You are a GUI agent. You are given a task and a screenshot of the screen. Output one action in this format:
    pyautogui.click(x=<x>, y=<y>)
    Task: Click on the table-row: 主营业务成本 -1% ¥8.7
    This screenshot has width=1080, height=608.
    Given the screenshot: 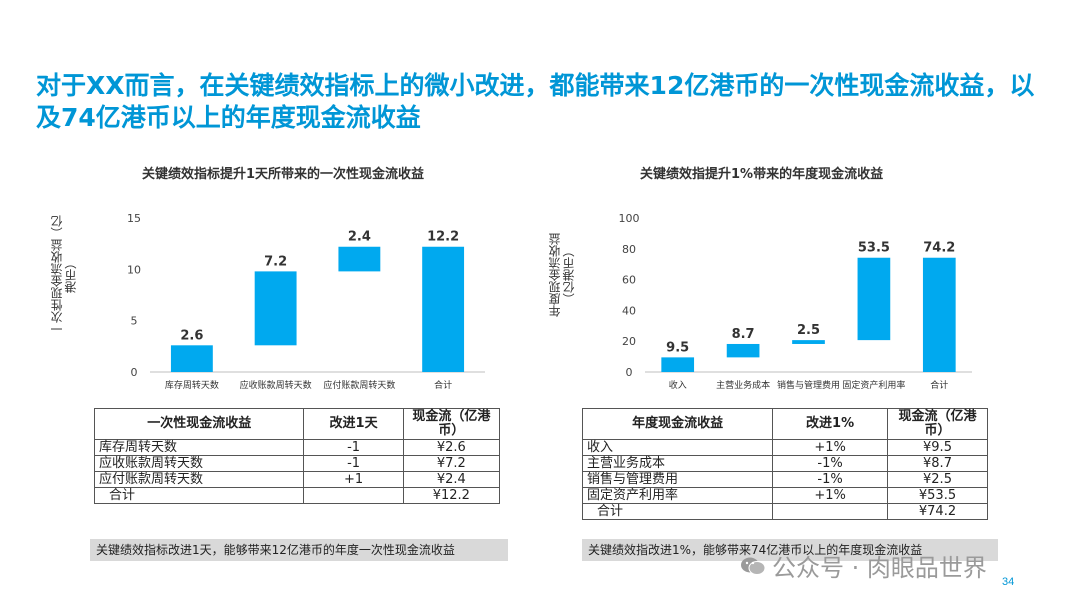 What is the action you would take?
    pyautogui.click(x=784, y=463)
    